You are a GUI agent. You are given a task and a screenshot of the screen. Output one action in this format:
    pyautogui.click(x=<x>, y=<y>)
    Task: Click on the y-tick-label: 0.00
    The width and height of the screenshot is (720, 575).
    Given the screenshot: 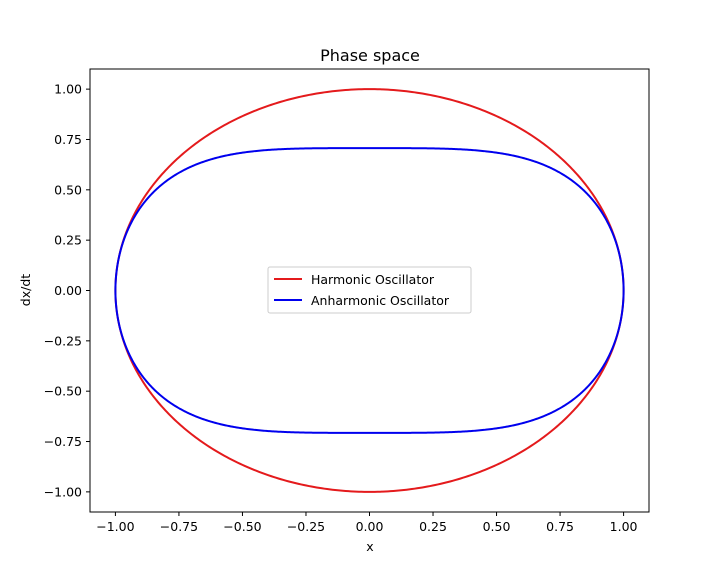 What is the action you would take?
    pyautogui.click(x=68, y=290)
    